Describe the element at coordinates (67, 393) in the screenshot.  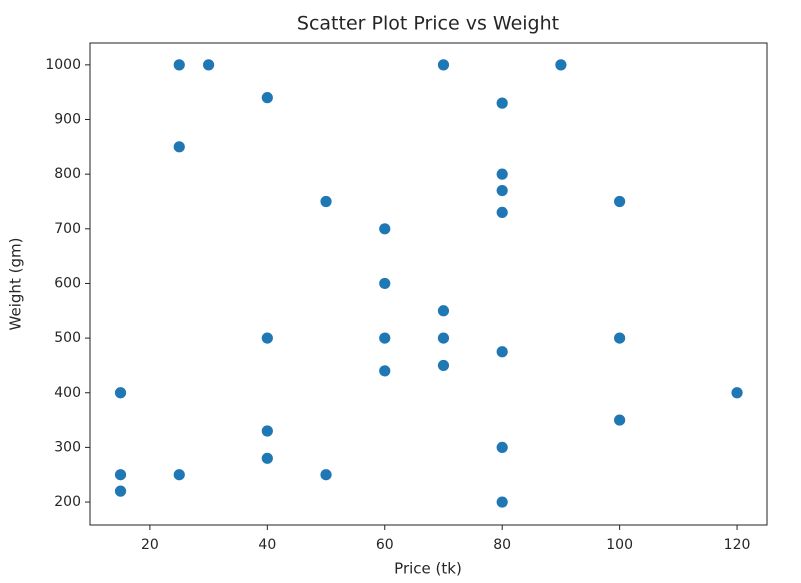
I see `y-tick-label: 400` at that location.